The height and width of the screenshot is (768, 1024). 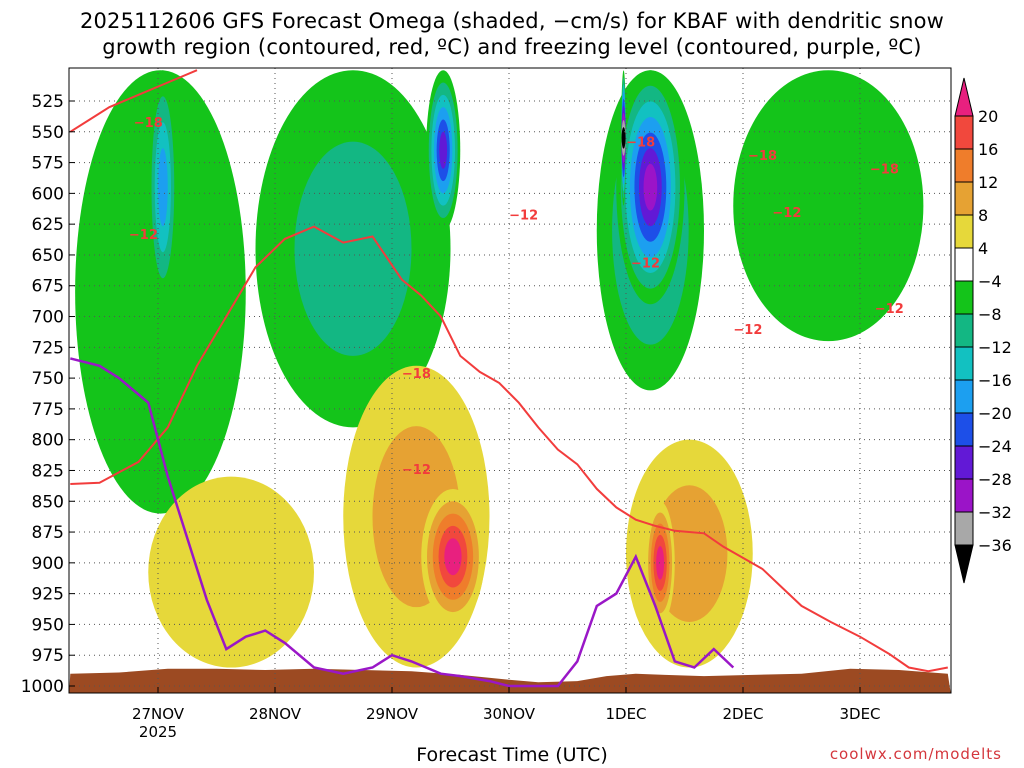 I want to click on omega-region-sinking-dec1-core, so click(x=660, y=563).